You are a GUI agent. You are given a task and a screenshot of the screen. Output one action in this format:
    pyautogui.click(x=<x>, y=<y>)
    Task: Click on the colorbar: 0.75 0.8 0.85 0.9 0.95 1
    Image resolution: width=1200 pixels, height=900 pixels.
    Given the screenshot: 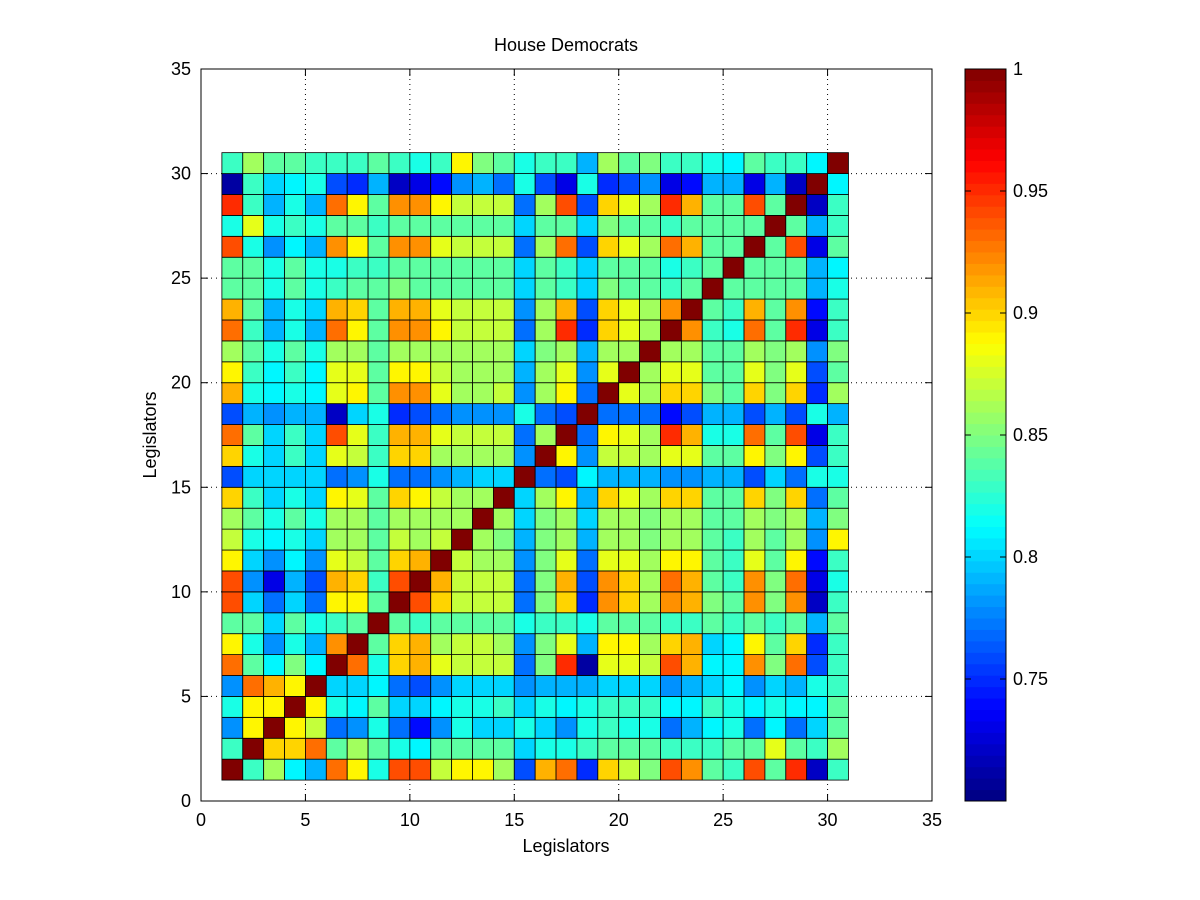 What is the action you would take?
    pyautogui.click(x=1006, y=430)
    